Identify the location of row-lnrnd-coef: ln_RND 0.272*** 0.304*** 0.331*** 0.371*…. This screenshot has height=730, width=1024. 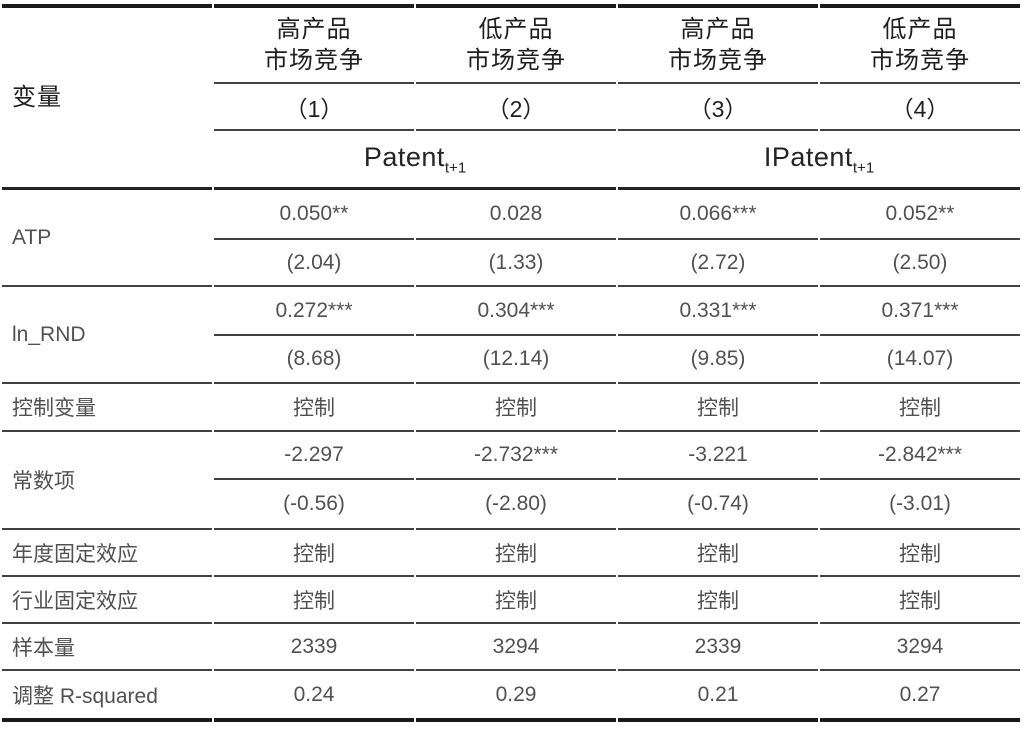
(511, 335).